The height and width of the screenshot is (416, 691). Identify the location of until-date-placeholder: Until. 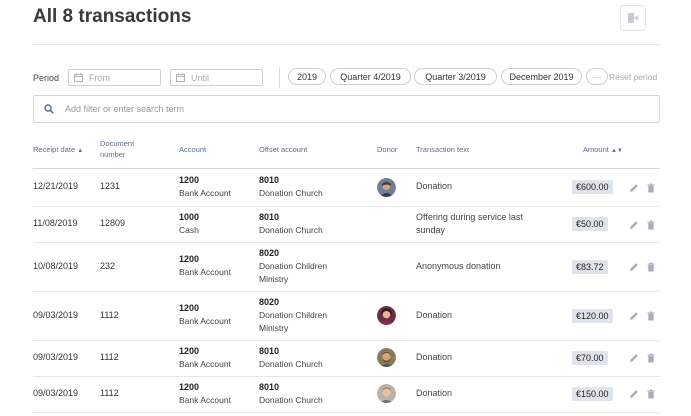
(200, 77).